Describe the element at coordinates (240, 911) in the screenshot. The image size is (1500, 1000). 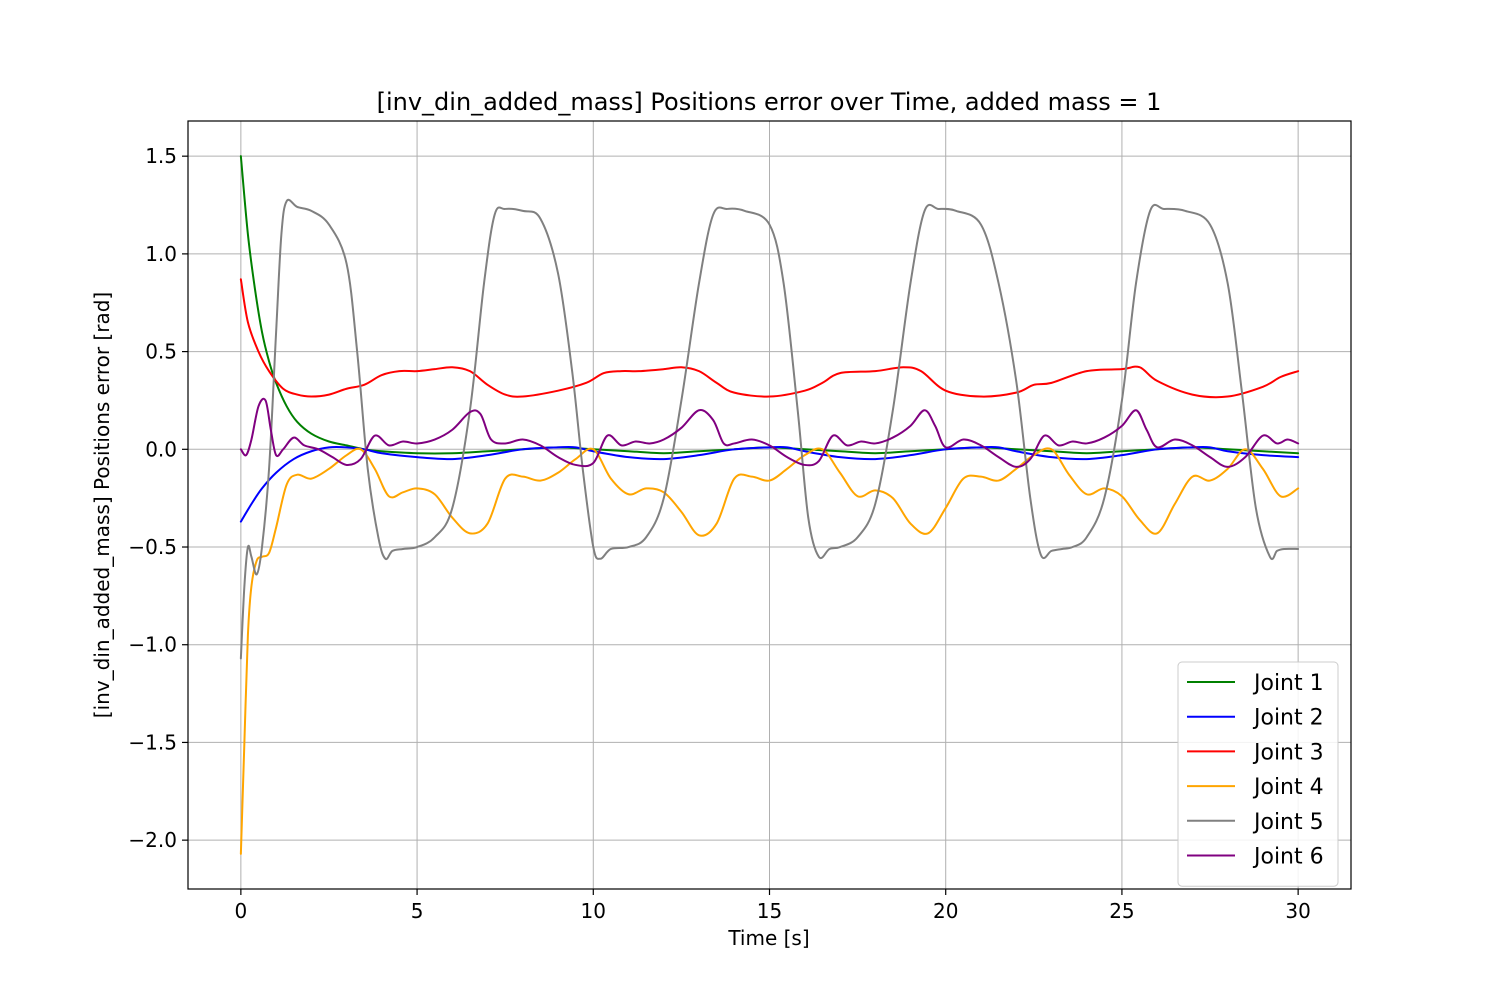
I see `x-tick-label: 0` at that location.